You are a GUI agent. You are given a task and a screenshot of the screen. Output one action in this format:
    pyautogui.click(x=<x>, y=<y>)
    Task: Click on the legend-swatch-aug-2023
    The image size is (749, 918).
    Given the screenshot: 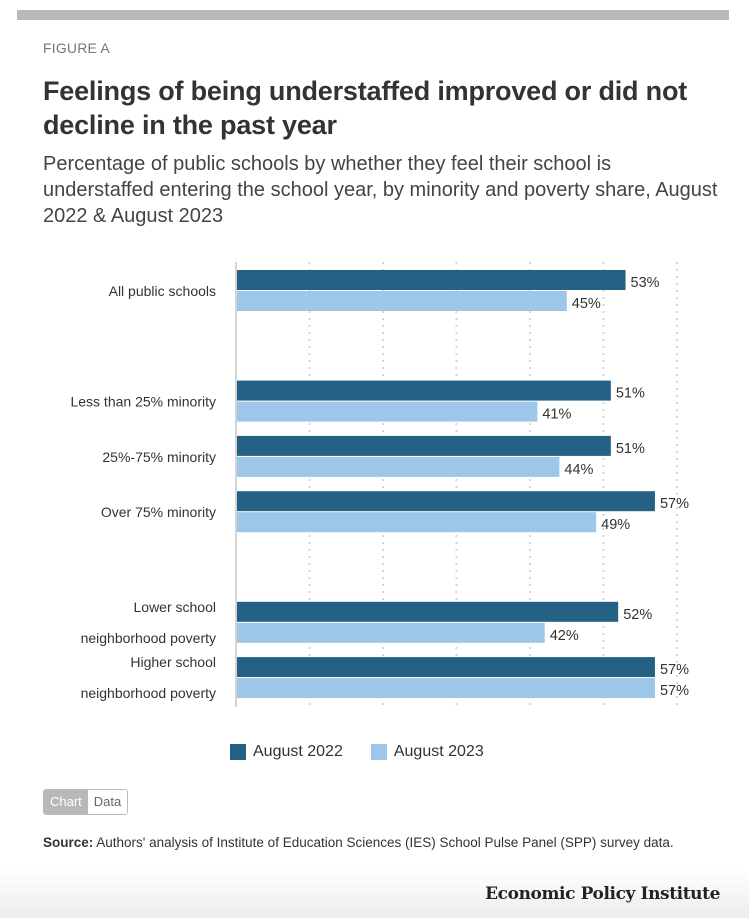 What is the action you would take?
    pyautogui.click(x=378, y=752)
    